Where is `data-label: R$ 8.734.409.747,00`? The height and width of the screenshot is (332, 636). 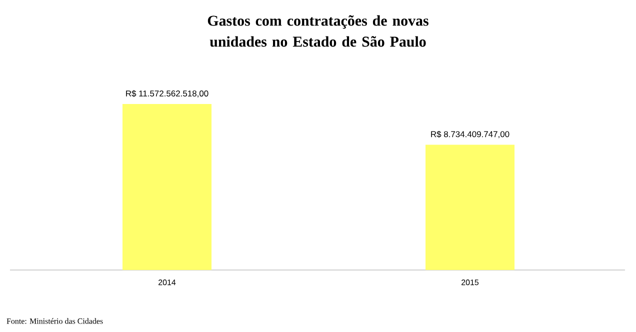 data-label: R$ 8.734.409.747,00 is located at coordinates (470, 134).